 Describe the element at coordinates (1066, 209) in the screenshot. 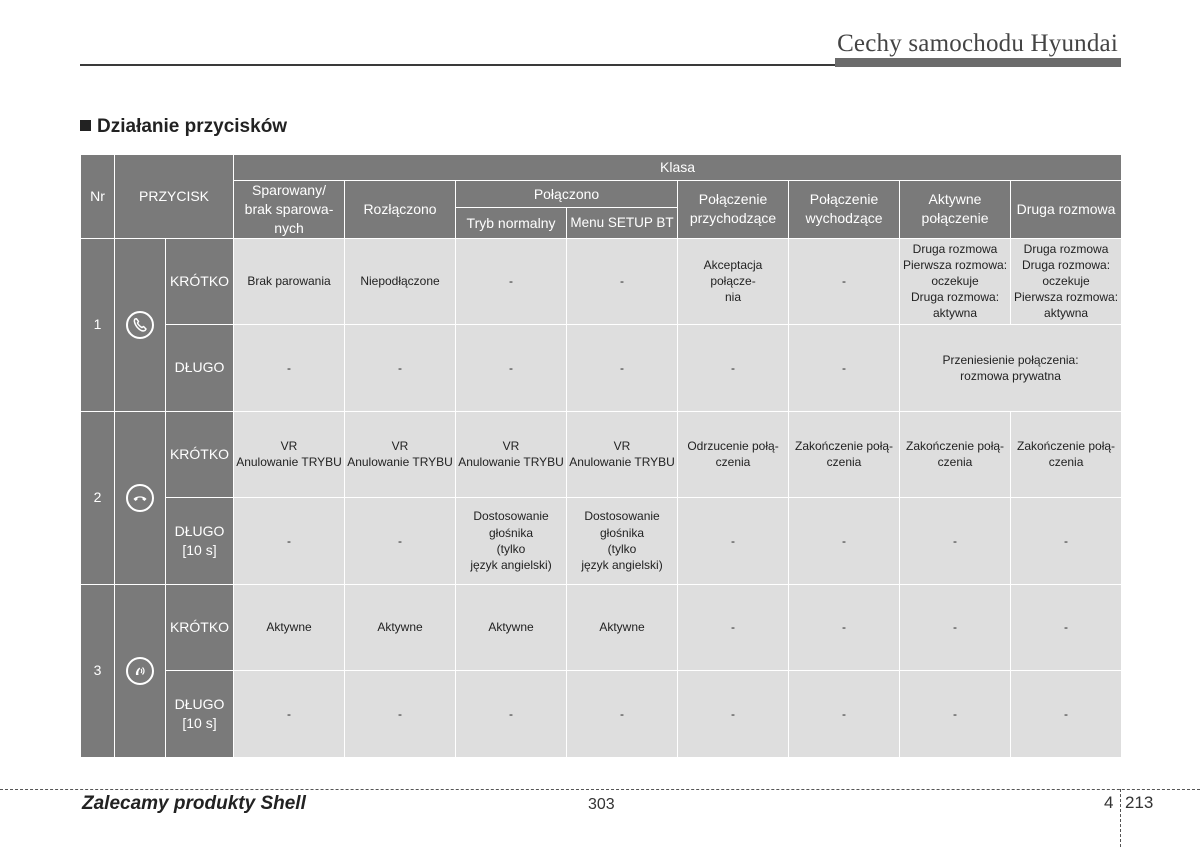

I see `header-second-call: Druga rozmowa` at that location.